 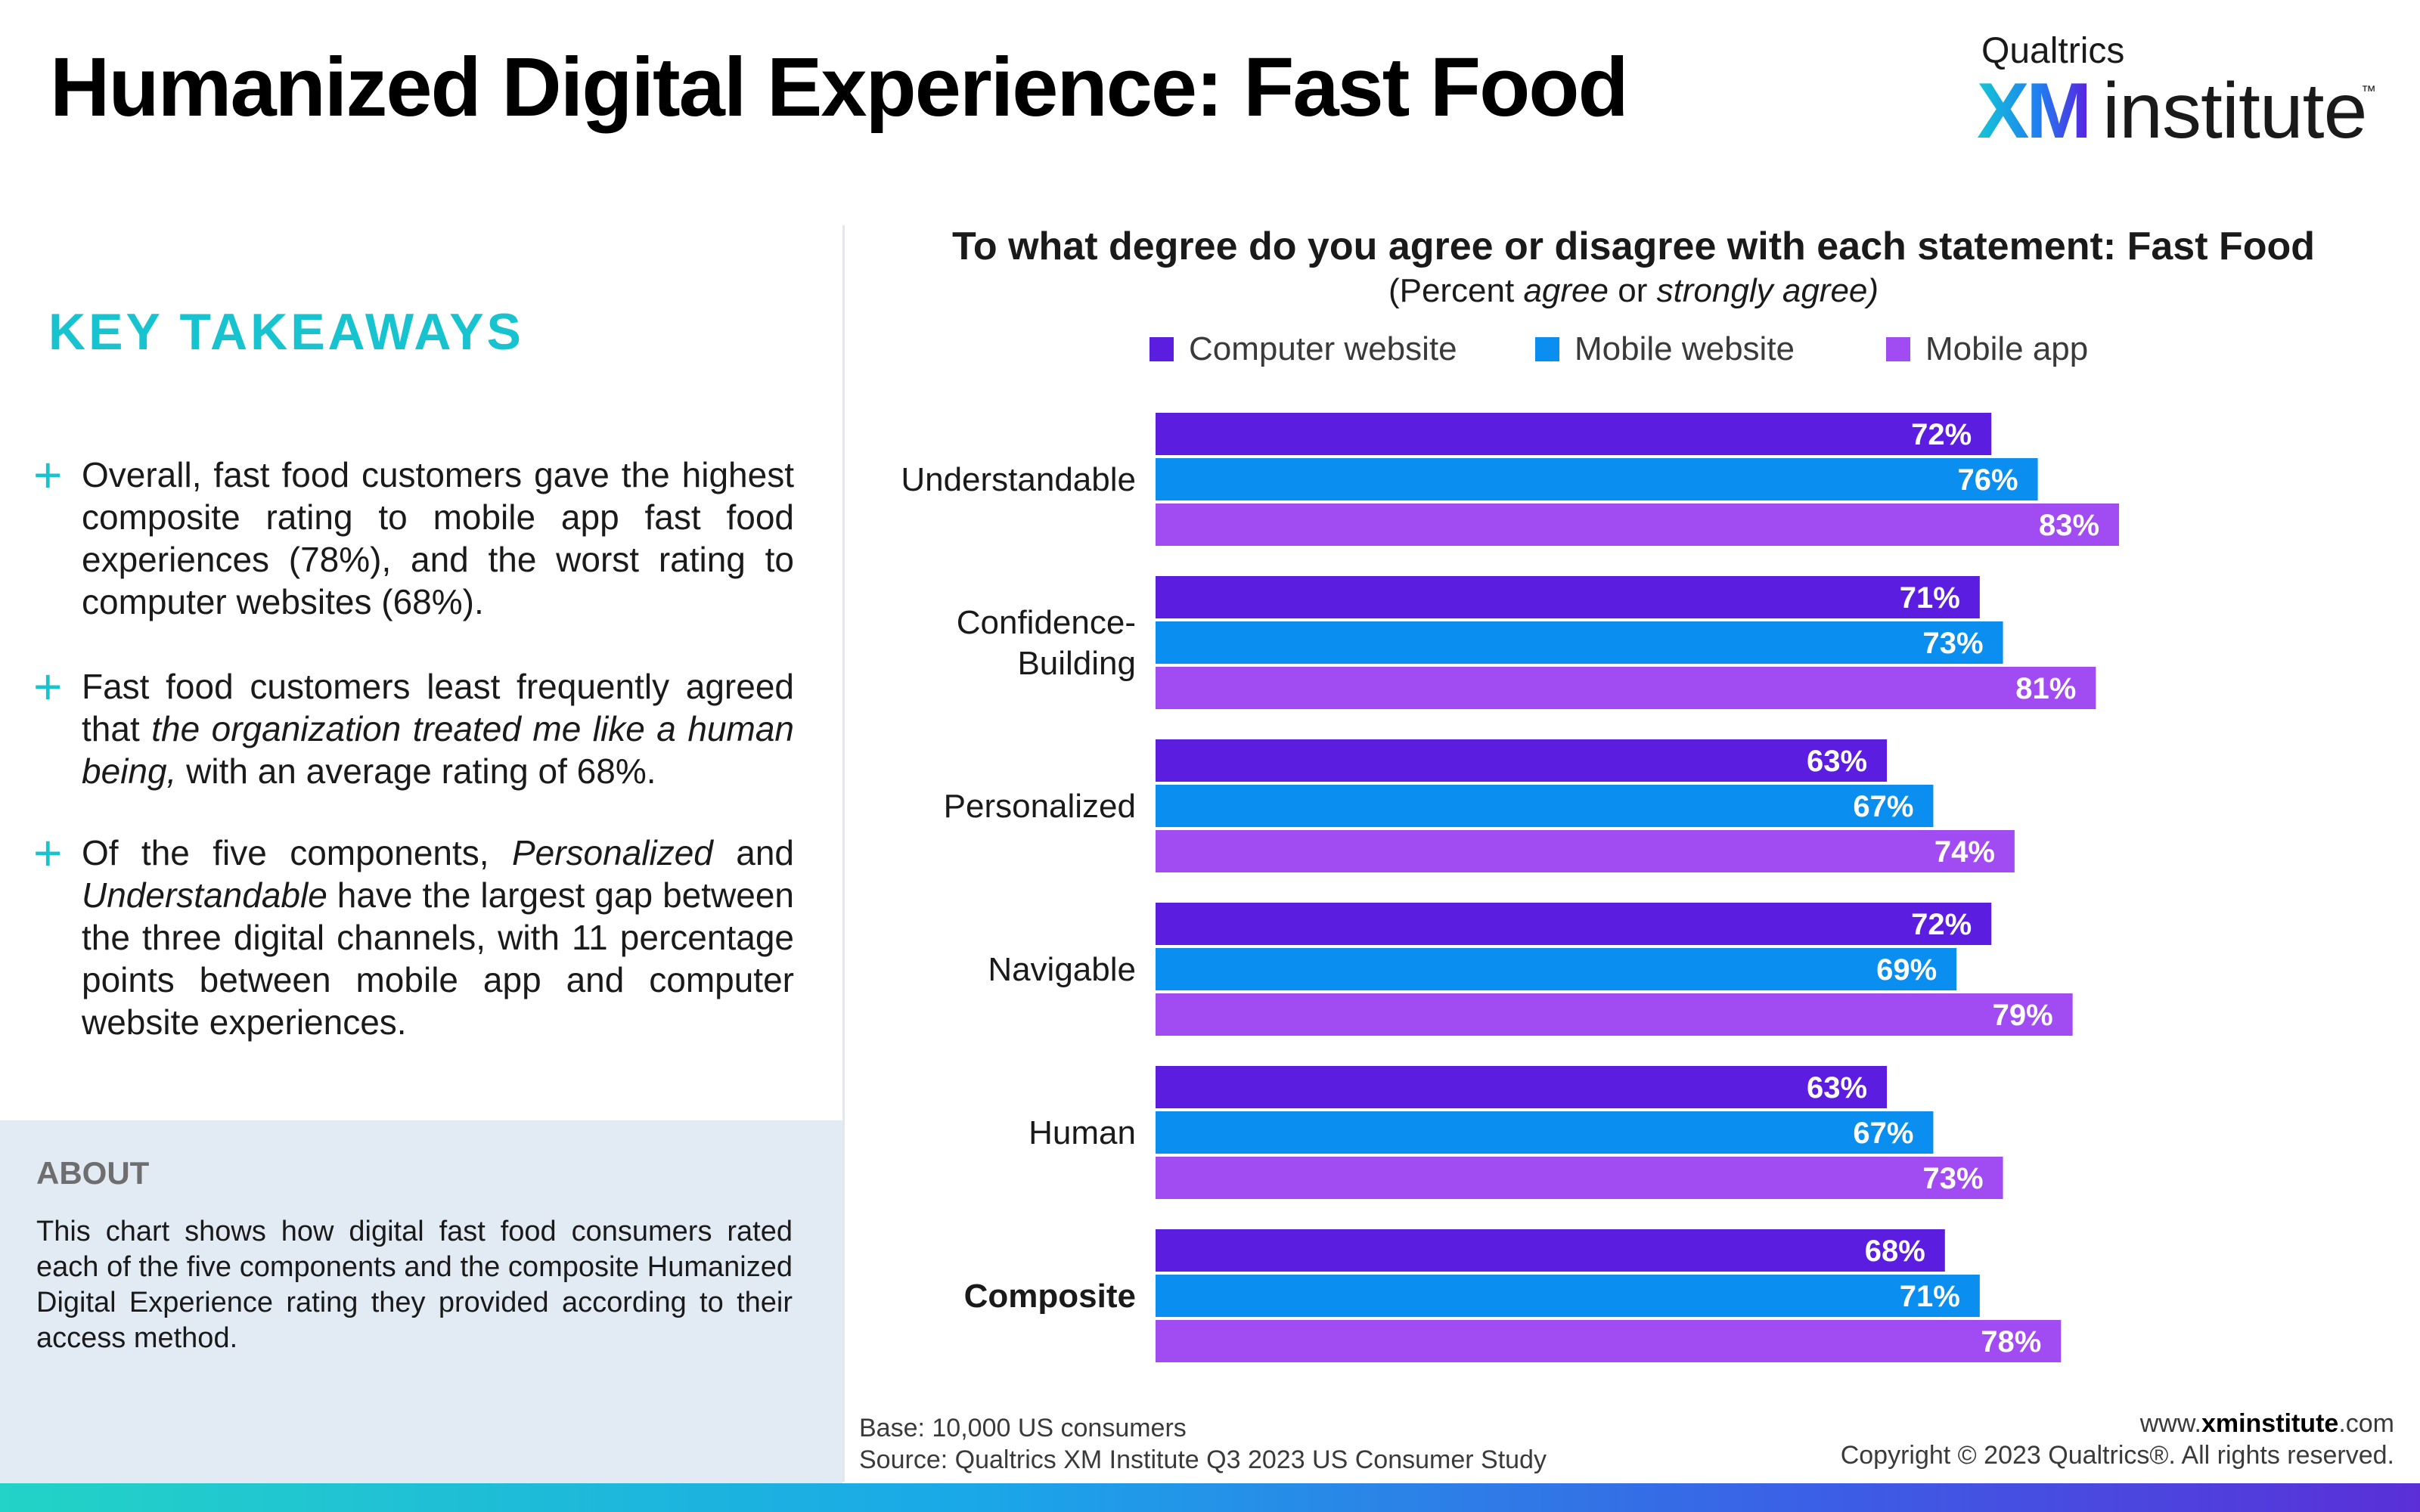 I want to click on bottom-gradient-bar, so click(x=1210, y=1497).